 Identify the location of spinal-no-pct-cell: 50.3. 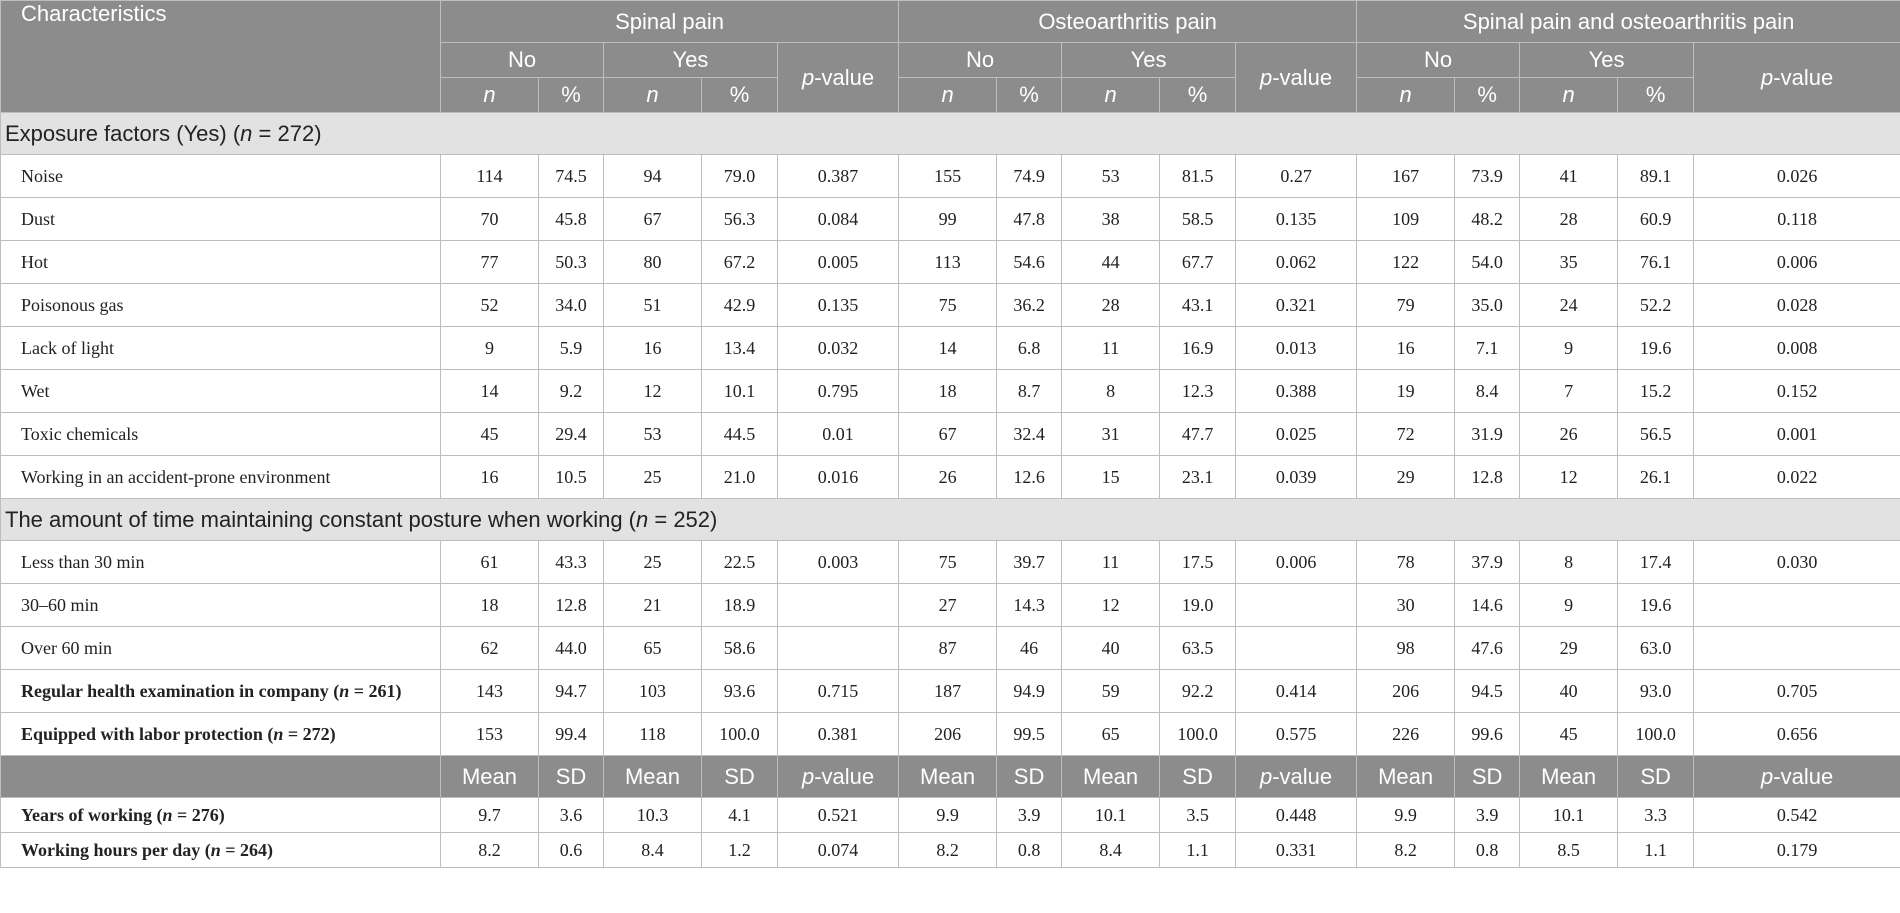
(571, 262).